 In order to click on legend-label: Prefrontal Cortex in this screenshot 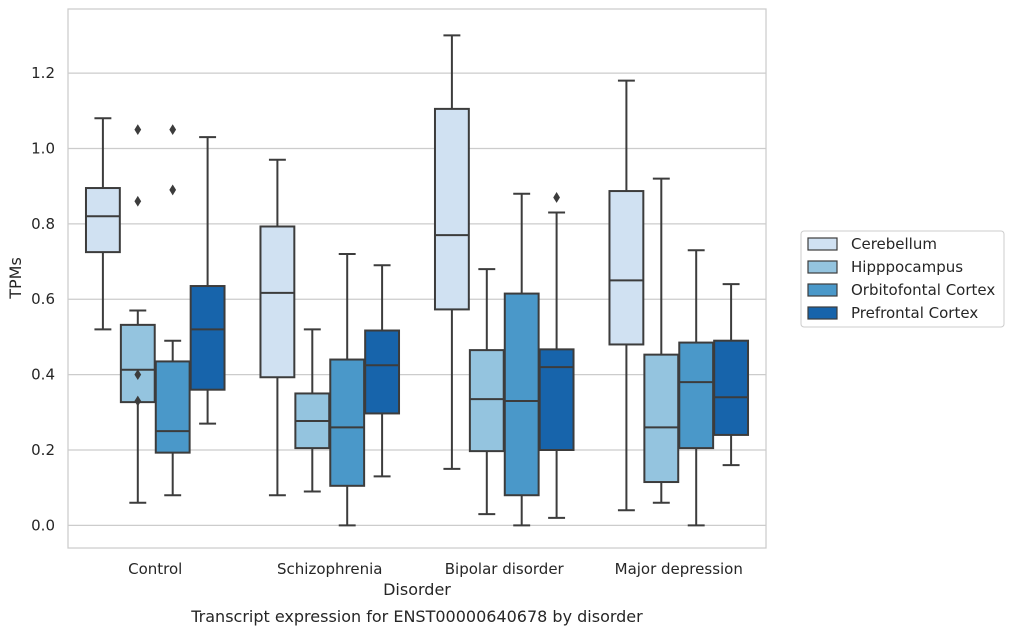, I will do `click(914, 313)`.